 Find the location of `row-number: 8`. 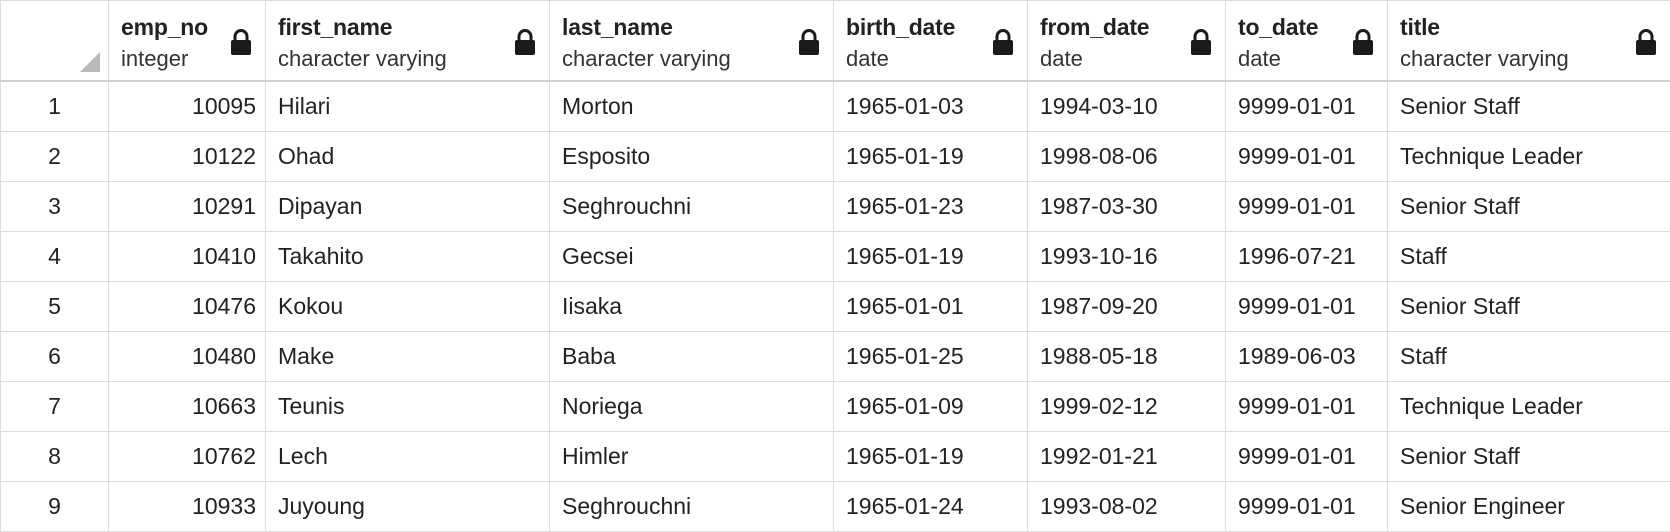

row-number: 8 is located at coordinates (54, 456).